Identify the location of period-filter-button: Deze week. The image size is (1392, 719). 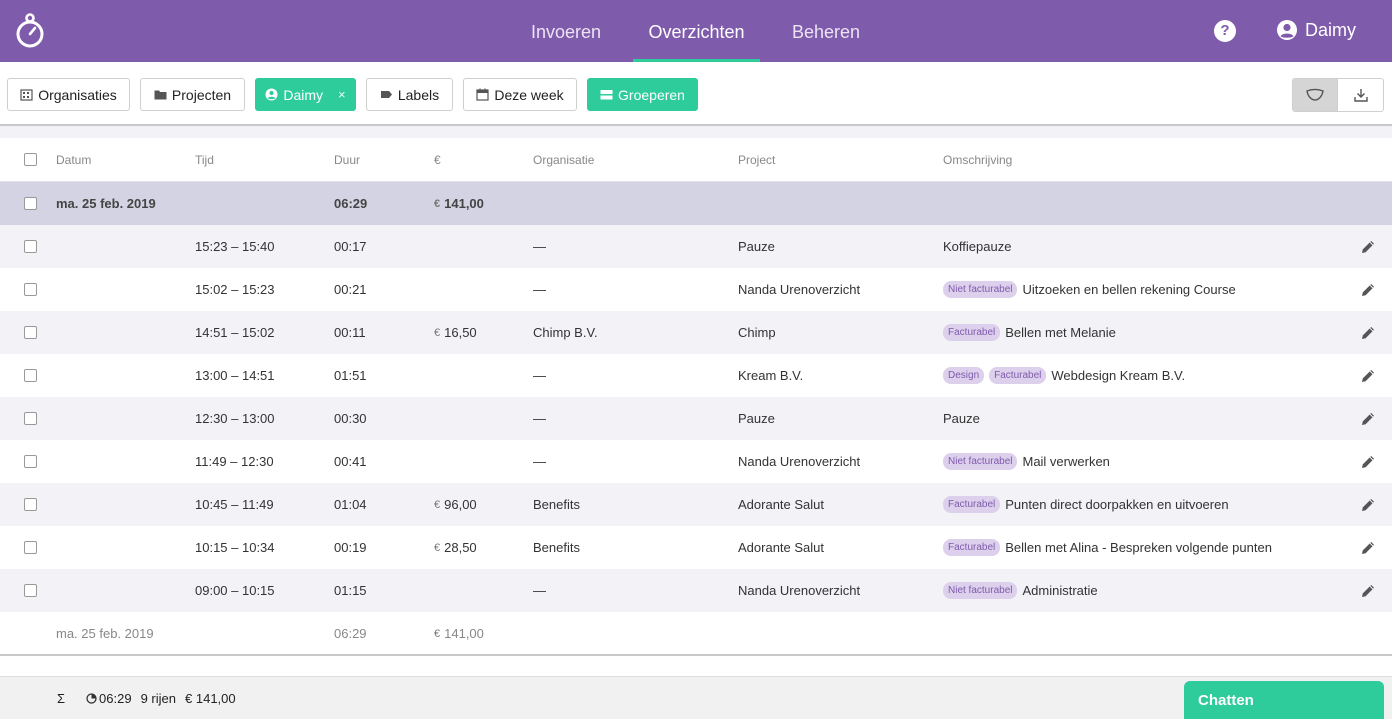
(520, 94).